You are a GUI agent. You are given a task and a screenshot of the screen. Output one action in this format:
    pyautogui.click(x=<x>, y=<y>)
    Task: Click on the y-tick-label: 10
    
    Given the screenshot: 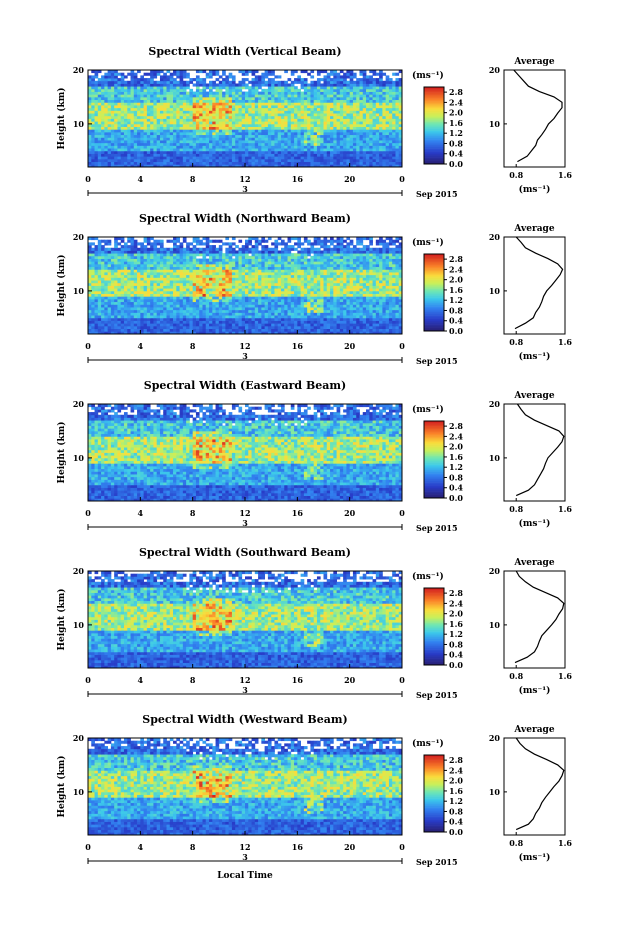 What is the action you would take?
    pyautogui.click(x=79, y=291)
    